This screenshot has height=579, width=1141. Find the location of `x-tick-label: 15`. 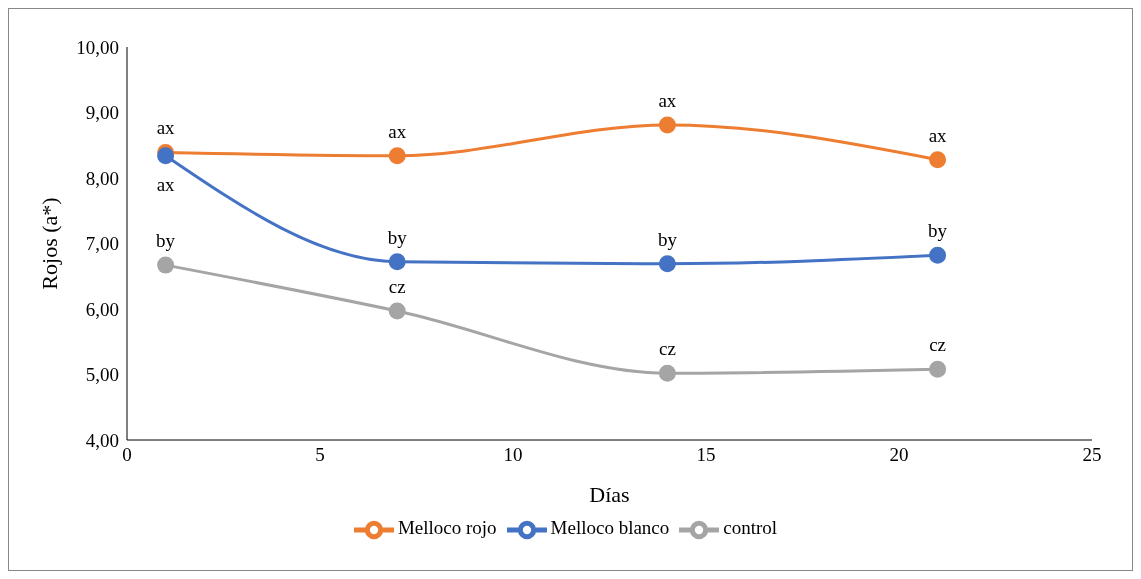

x-tick-label: 15 is located at coordinates (706, 455).